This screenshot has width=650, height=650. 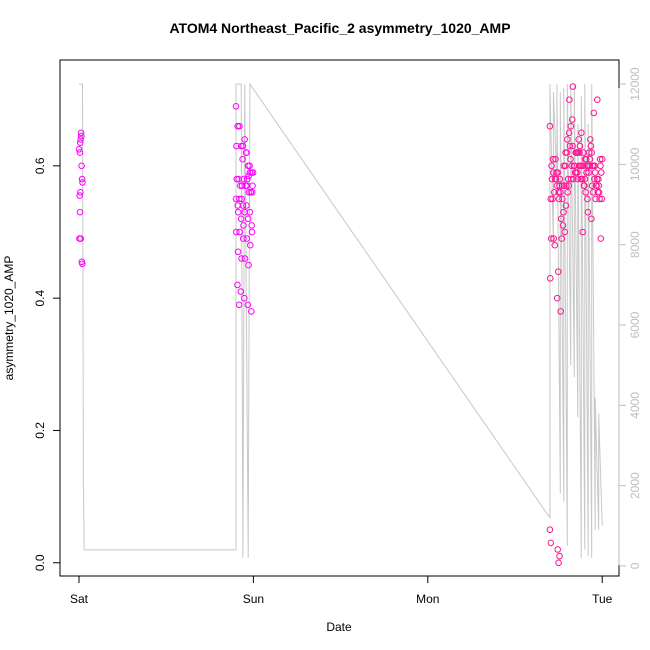 I want to click on y-tick-label: 0.2, so click(x=40, y=430).